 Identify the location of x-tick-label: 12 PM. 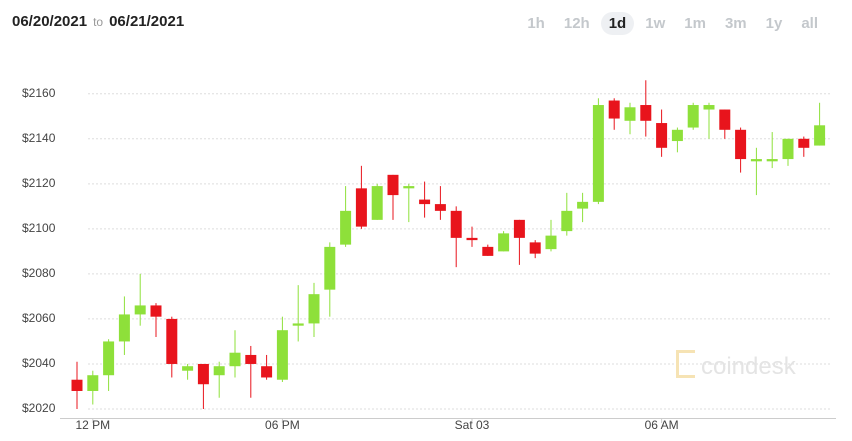
(92, 425).